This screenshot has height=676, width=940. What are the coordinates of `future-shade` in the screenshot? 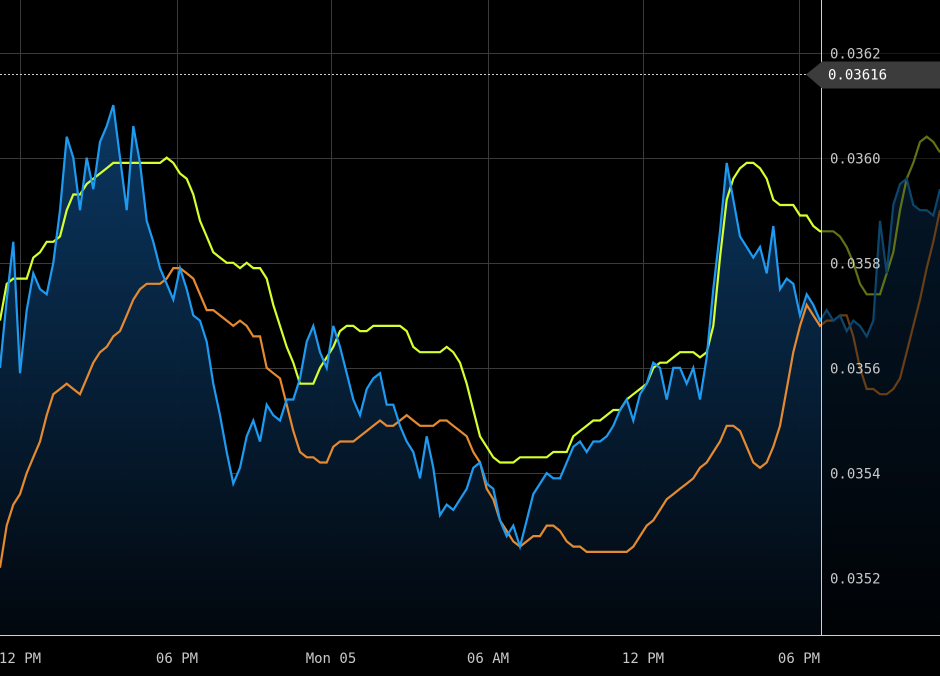 It's located at (881, 318).